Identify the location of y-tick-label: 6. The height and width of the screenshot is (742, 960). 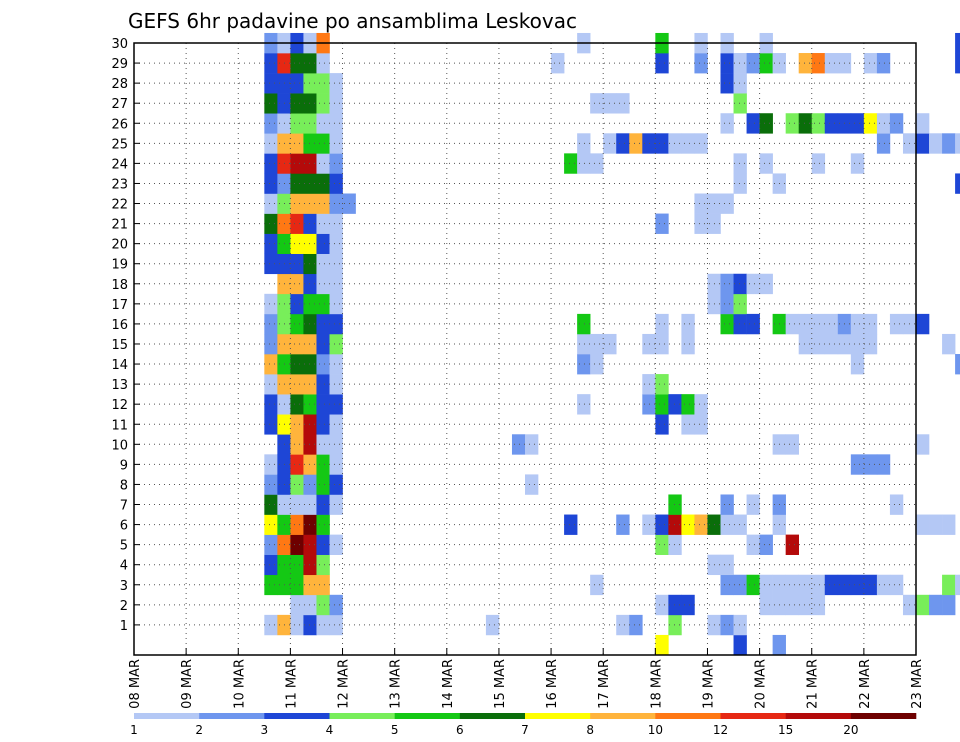
(124, 526).